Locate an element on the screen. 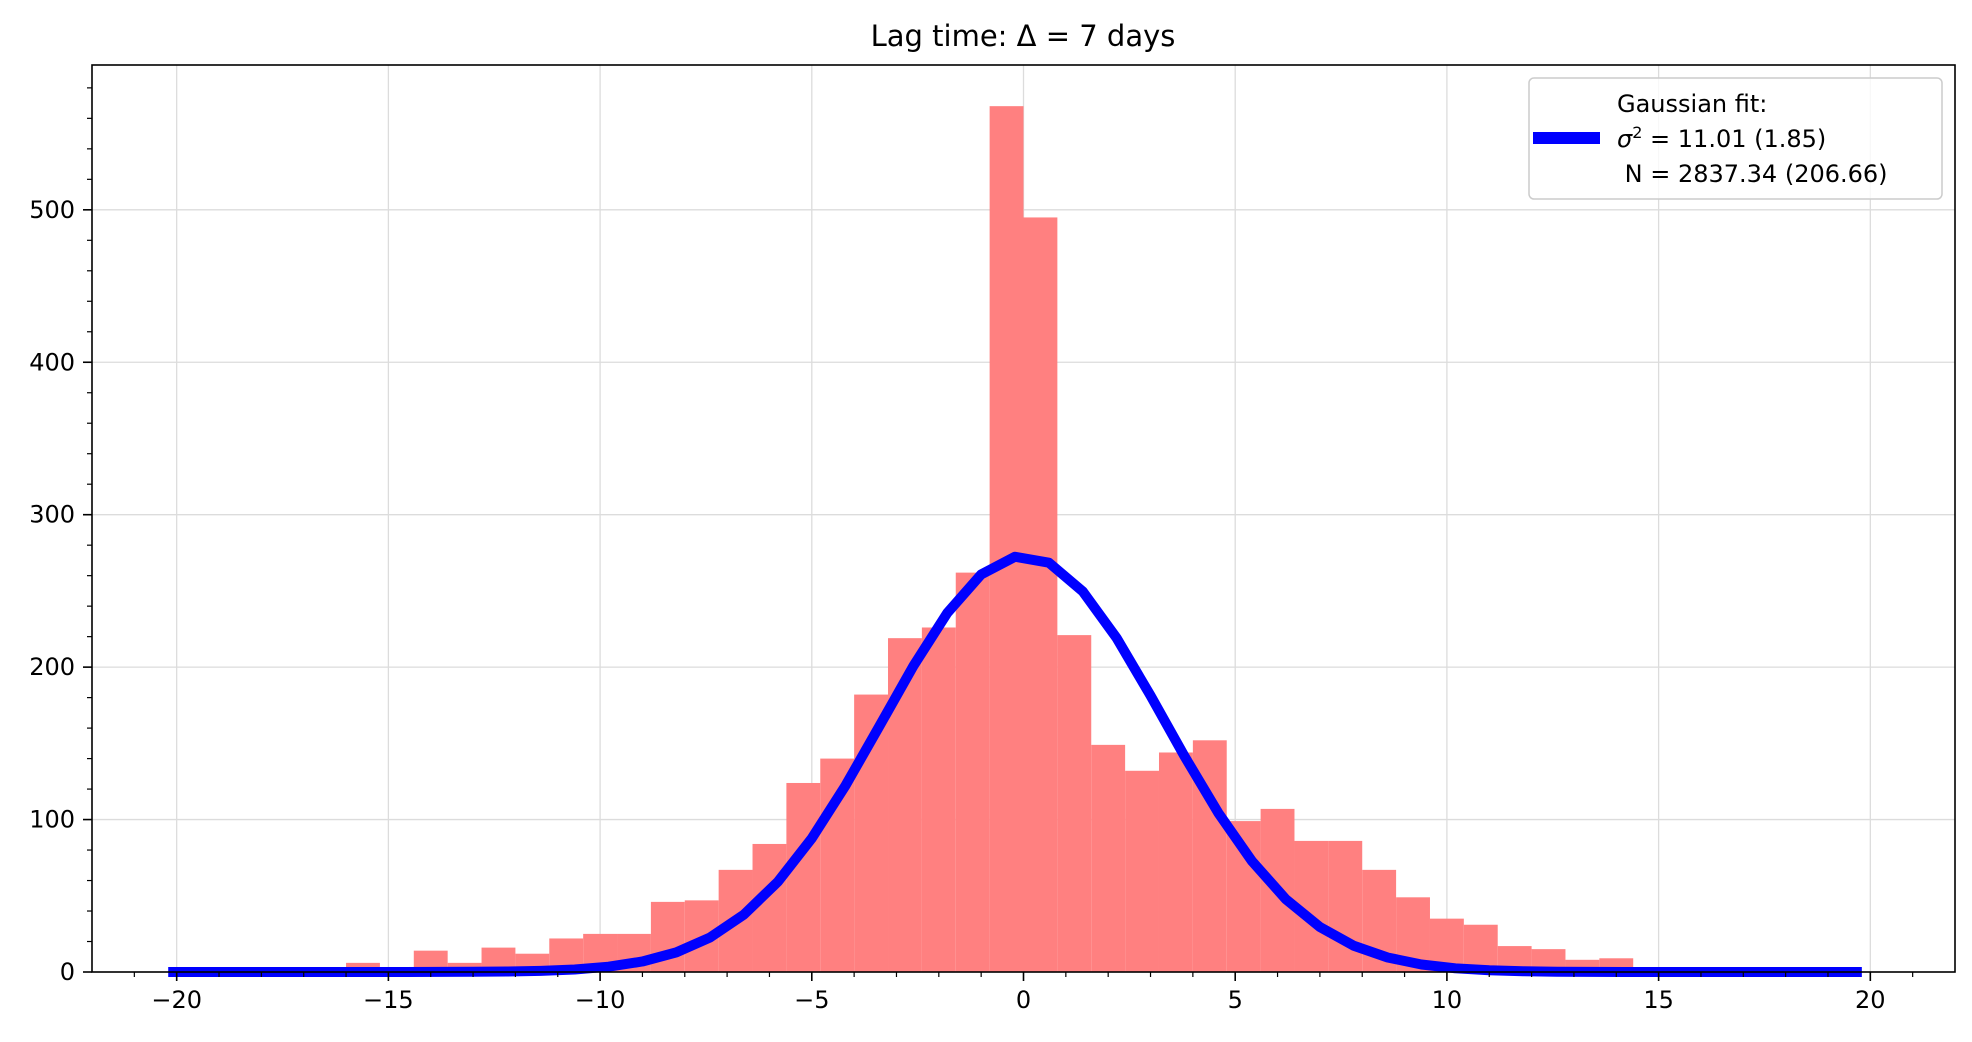  legend-line-1: Gaussian fit: is located at coordinates (1692, 104).